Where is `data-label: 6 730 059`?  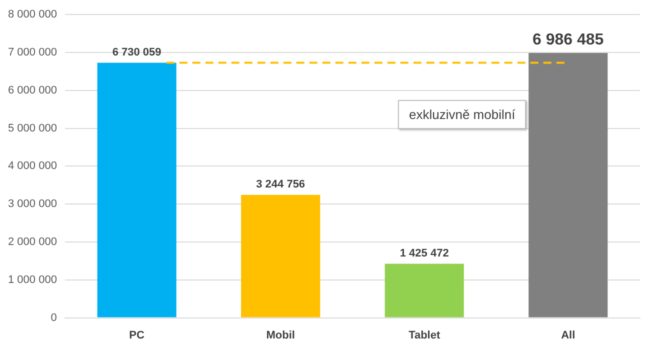 data-label: 6 730 059 is located at coordinates (137, 52).